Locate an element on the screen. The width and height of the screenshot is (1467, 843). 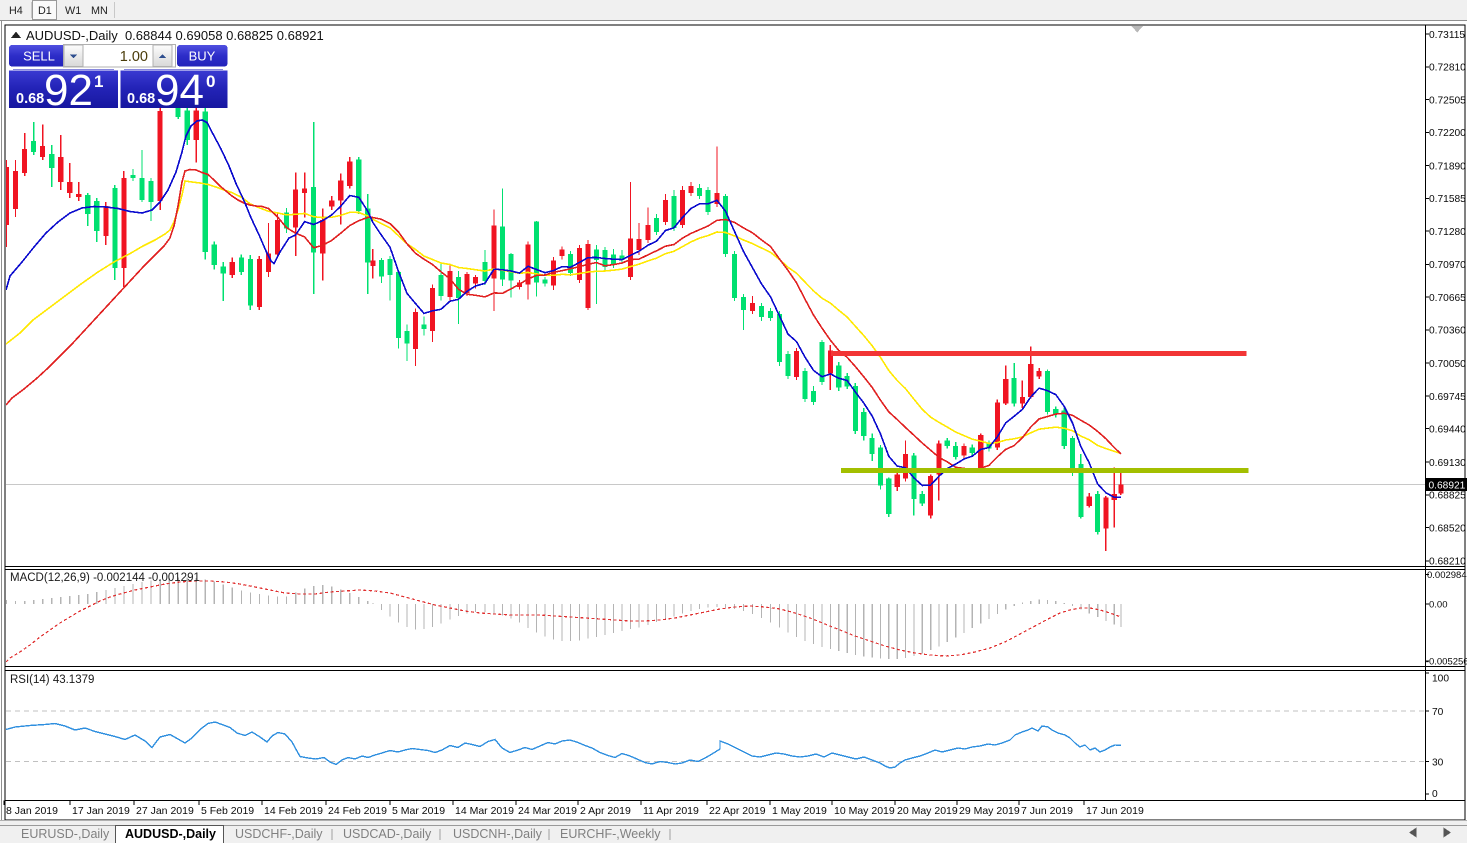
svg-text: 27 Jan 2019 is located at coordinates (165, 811).